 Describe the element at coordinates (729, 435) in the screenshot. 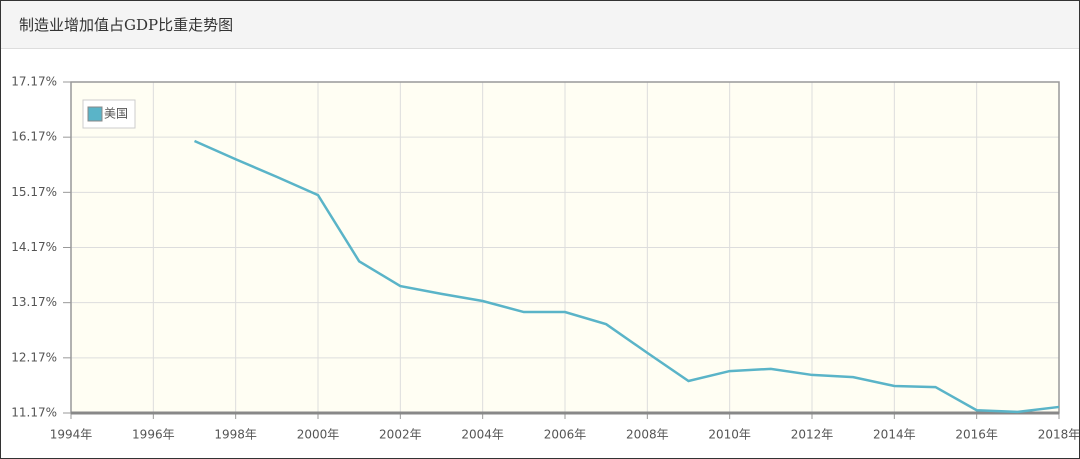

I see `x-tick-label: 2010年` at that location.